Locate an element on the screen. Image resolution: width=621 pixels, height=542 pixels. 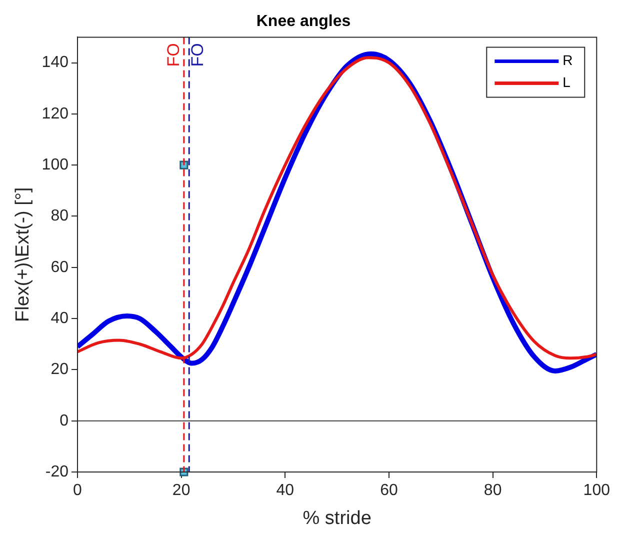
x-tick-label: 80 is located at coordinates (493, 491).